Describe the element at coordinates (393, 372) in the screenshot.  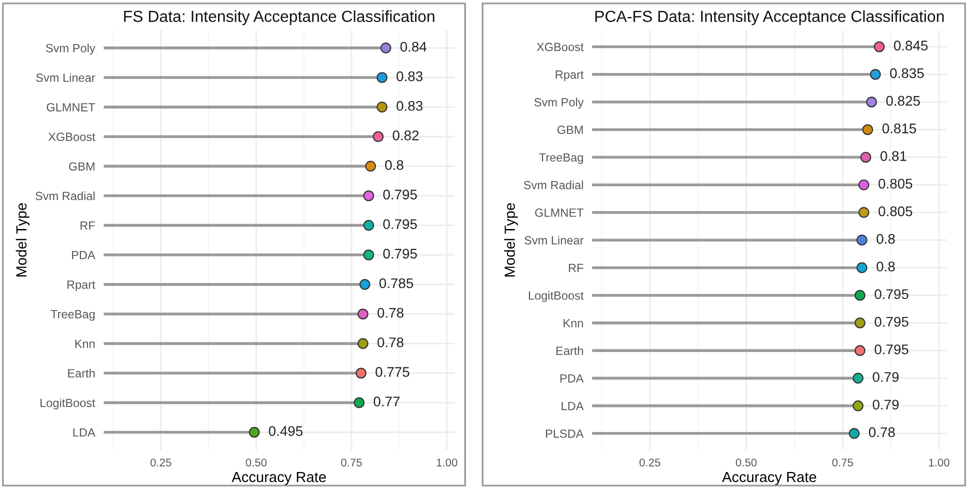
I see `data-label: 0.775` at that location.